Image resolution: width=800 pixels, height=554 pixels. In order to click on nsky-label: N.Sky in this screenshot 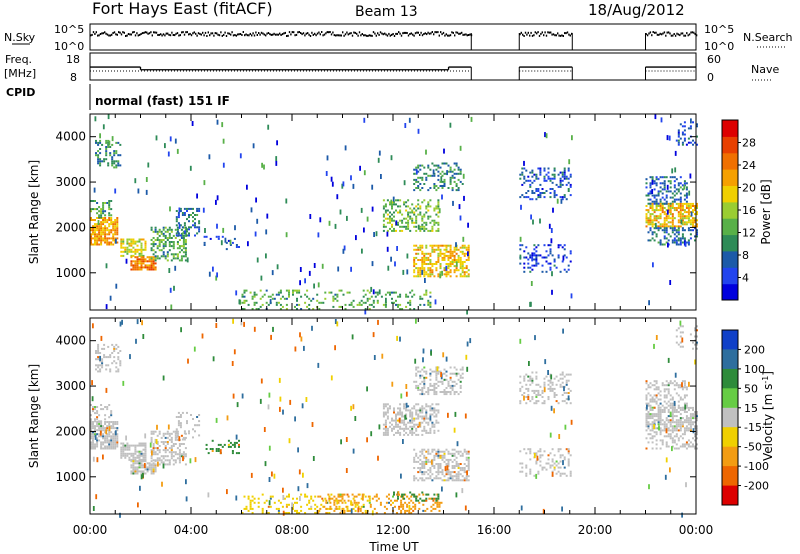, I will do `click(20, 37)`.